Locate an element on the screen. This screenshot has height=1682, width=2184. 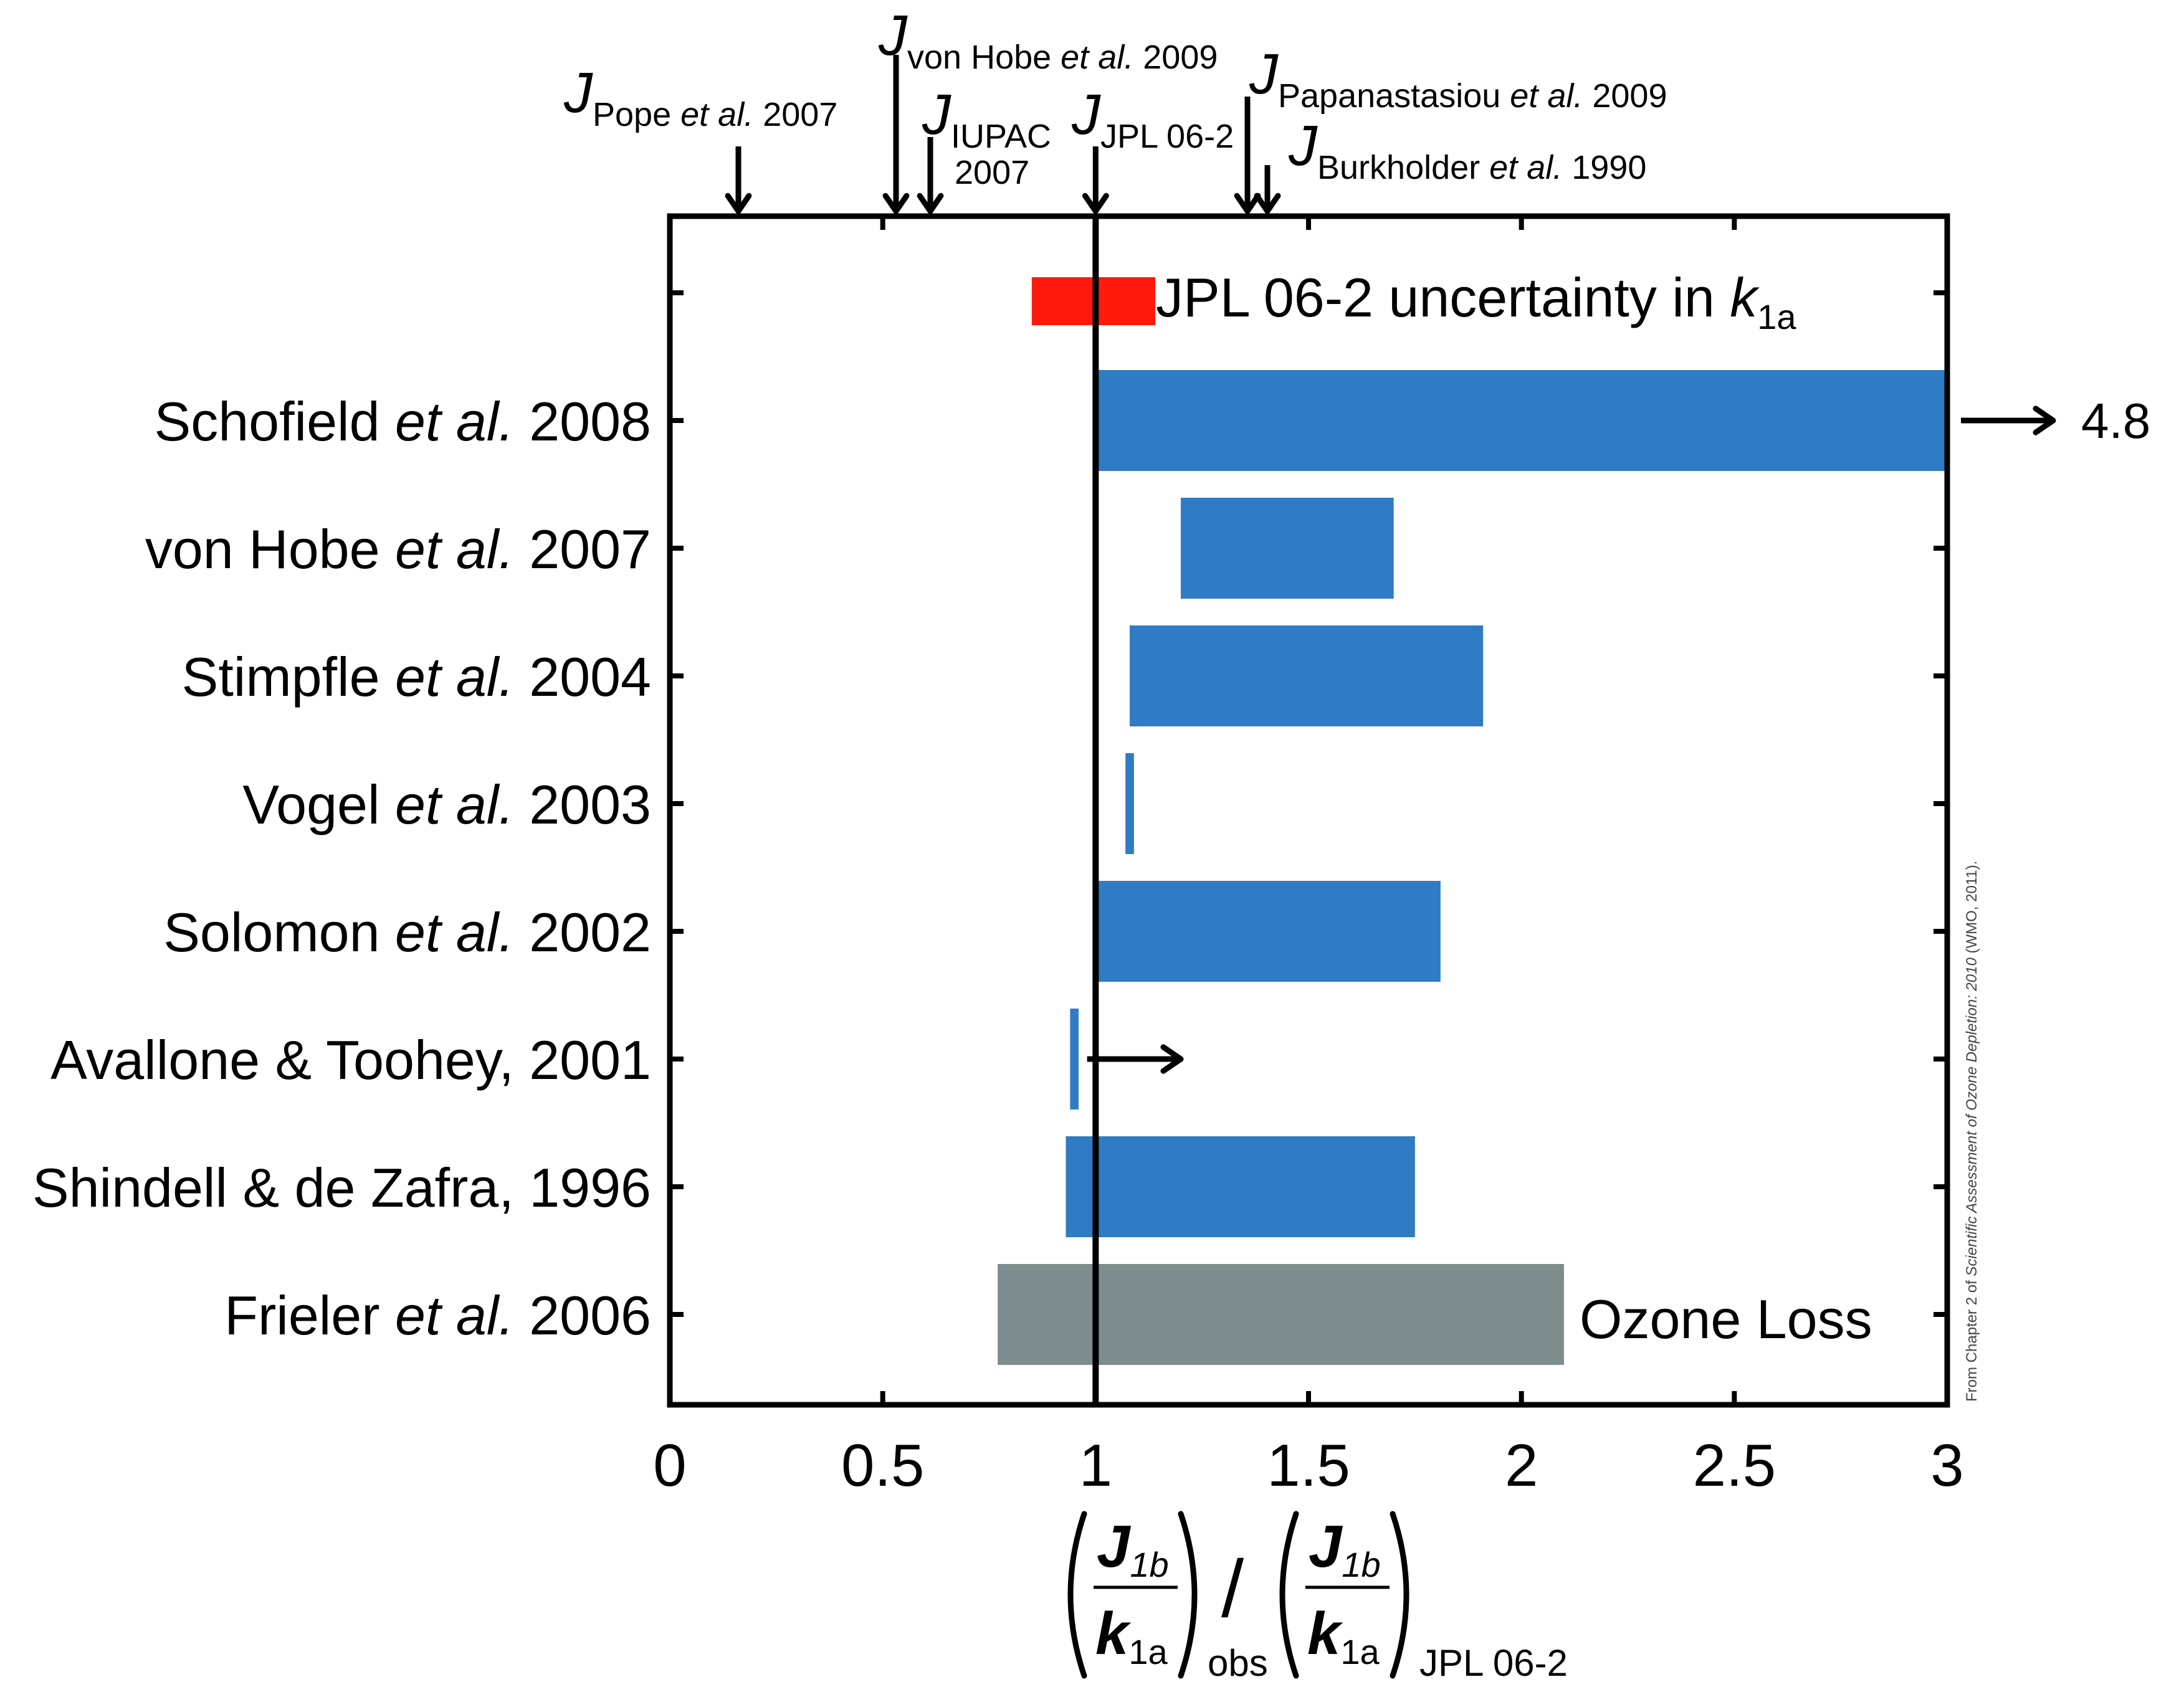
x-tick-label: 2 is located at coordinates (1521, 1465).